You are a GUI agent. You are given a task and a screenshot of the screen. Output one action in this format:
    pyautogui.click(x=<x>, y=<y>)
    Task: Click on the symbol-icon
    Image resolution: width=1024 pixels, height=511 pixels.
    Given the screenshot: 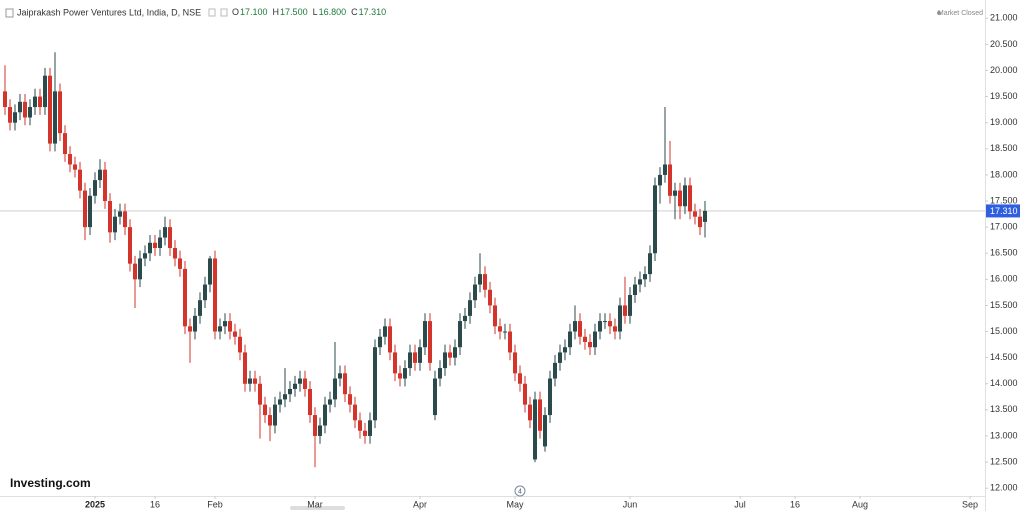 What is the action you would take?
    pyautogui.click(x=9, y=13)
    